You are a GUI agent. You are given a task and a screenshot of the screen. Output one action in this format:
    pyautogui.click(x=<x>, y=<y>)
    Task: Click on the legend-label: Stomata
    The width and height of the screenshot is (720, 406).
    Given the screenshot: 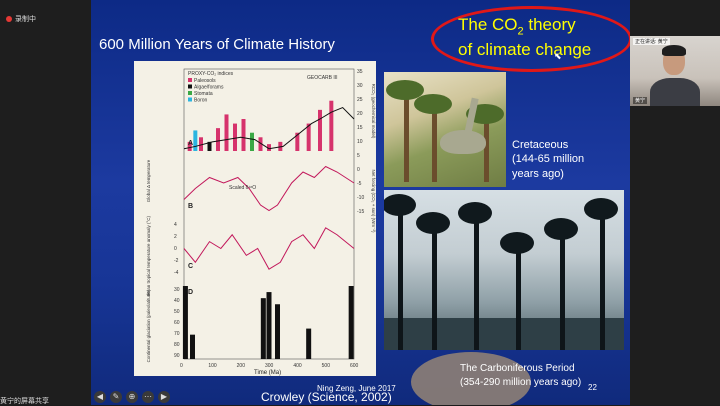 What is the action you would take?
    pyautogui.click(x=203, y=94)
    